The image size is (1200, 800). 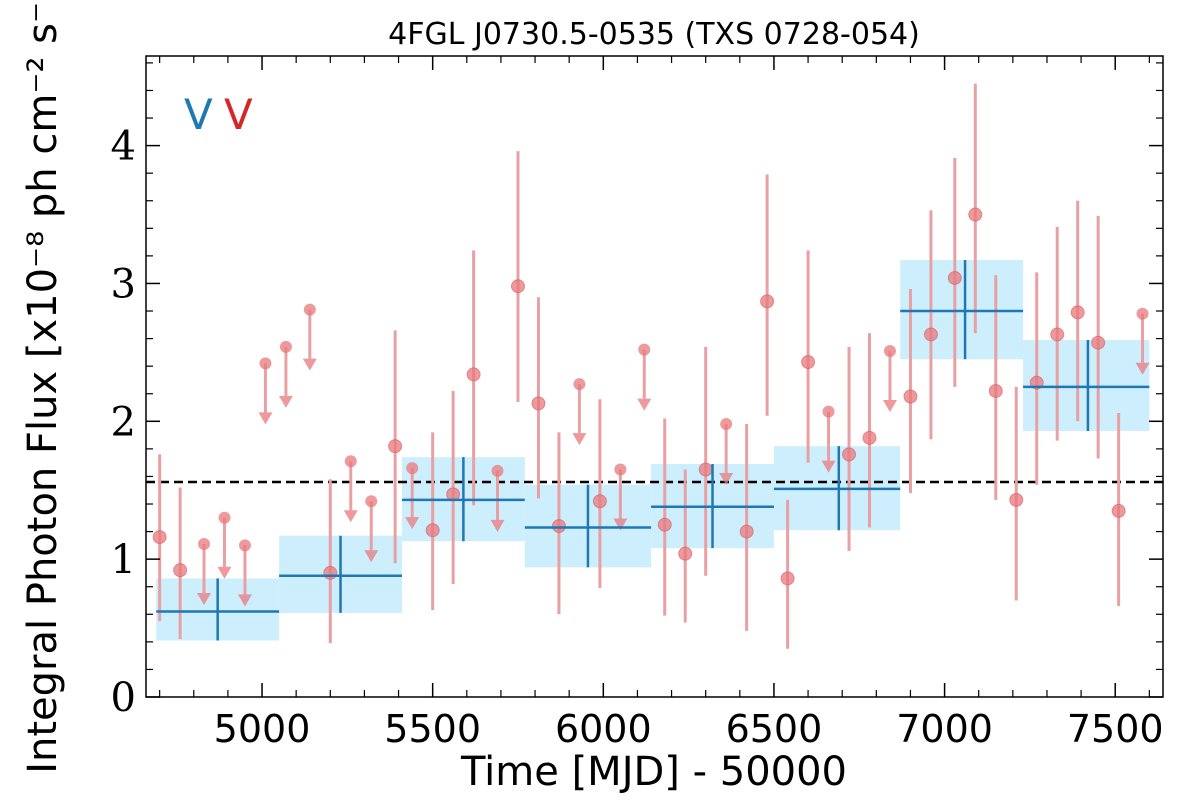 What do you see at coordinates (774, 729) in the screenshot?
I see `x-tick-label: 6500` at bounding box center [774, 729].